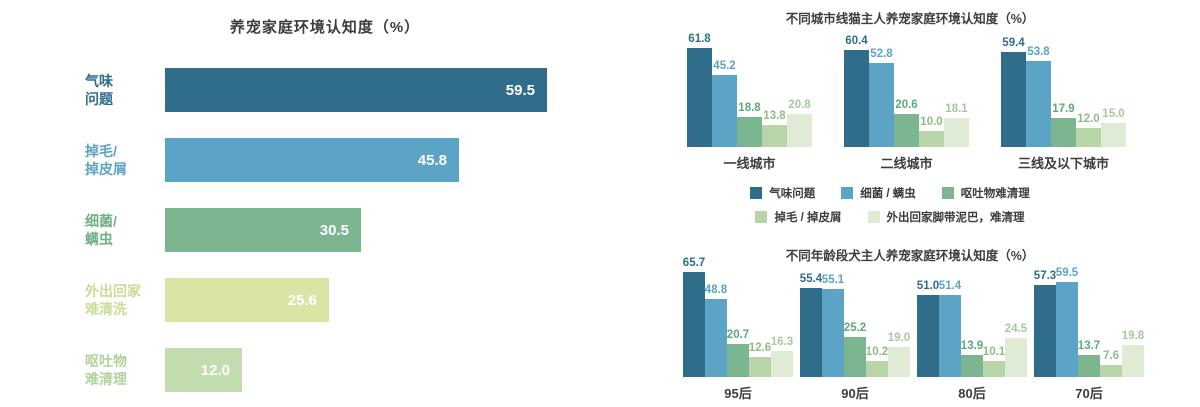 This screenshot has height=407, width=1200. Describe the element at coordinates (325, 27) in the screenshot. I see `overall-chart-title: 养宠家庭环境认知度（%）` at that location.